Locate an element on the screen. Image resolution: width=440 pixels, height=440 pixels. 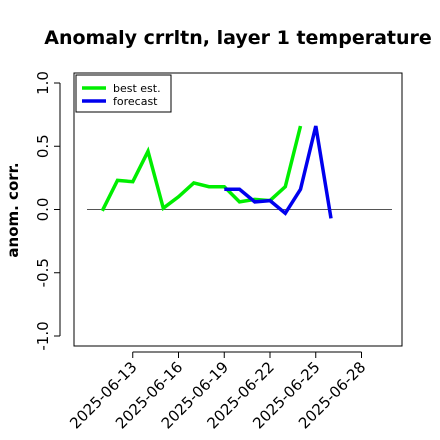
y-tick-label: 0.5 is located at coordinates (43, 146).